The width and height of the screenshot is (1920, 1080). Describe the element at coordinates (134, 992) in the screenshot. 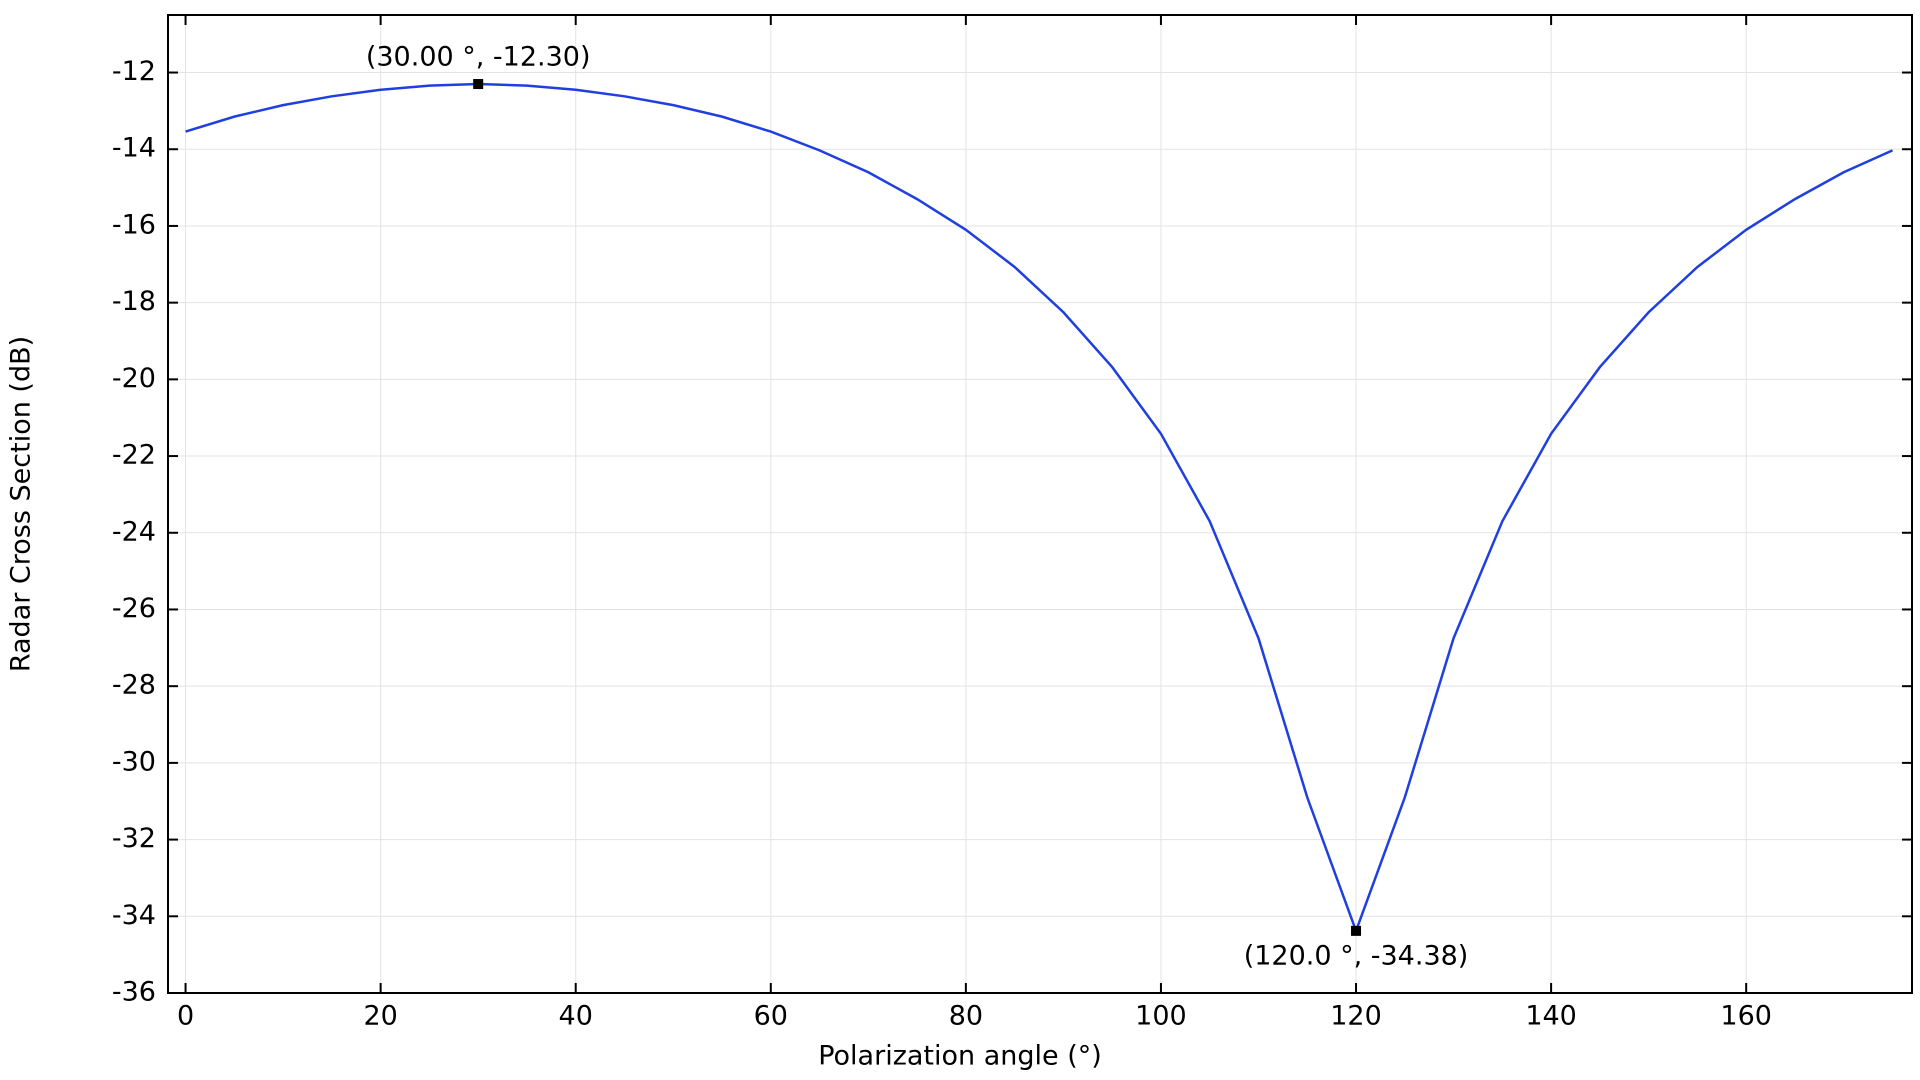

I see `y-tick-label: -36` at that location.